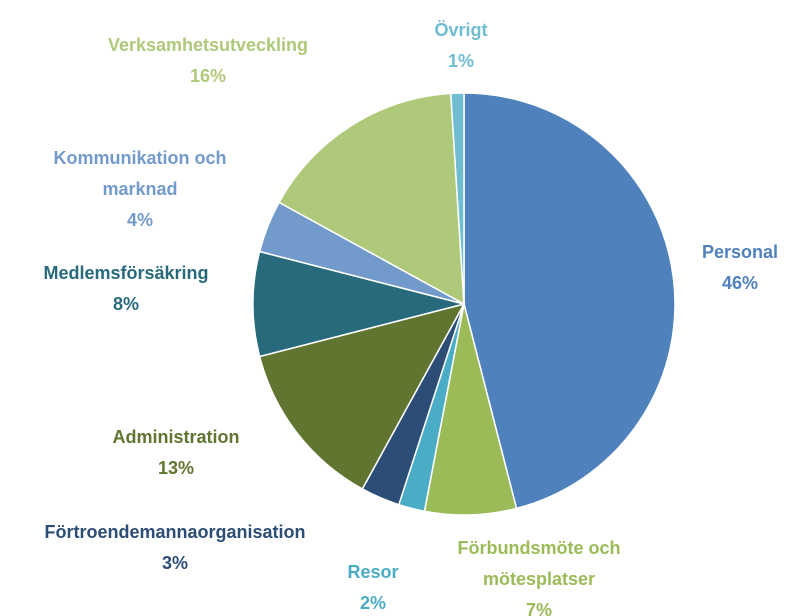 This screenshot has width=792, height=616. I want to click on category-label: Resor, so click(373, 572).